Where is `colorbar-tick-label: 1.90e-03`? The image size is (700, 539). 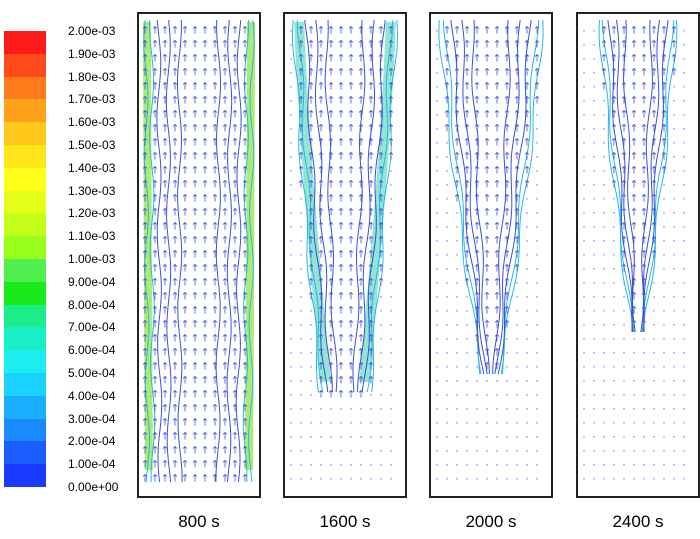
colorbar-tick-label: 1.90e-03 is located at coordinates (92, 53).